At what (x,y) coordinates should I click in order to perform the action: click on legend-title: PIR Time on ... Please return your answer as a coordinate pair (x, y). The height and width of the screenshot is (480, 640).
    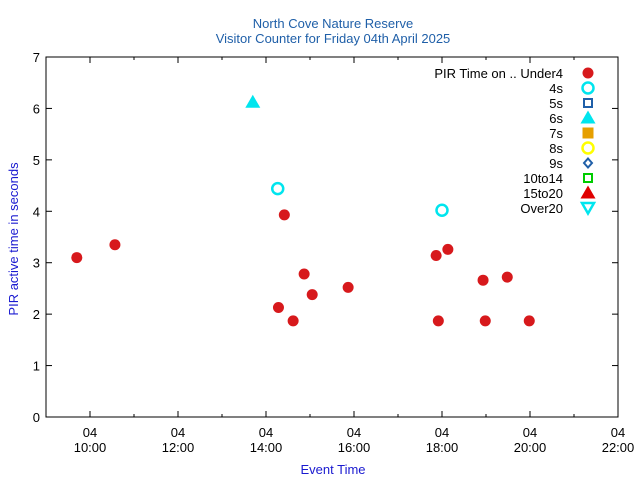
    Looking at the image, I should click on (475, 73).